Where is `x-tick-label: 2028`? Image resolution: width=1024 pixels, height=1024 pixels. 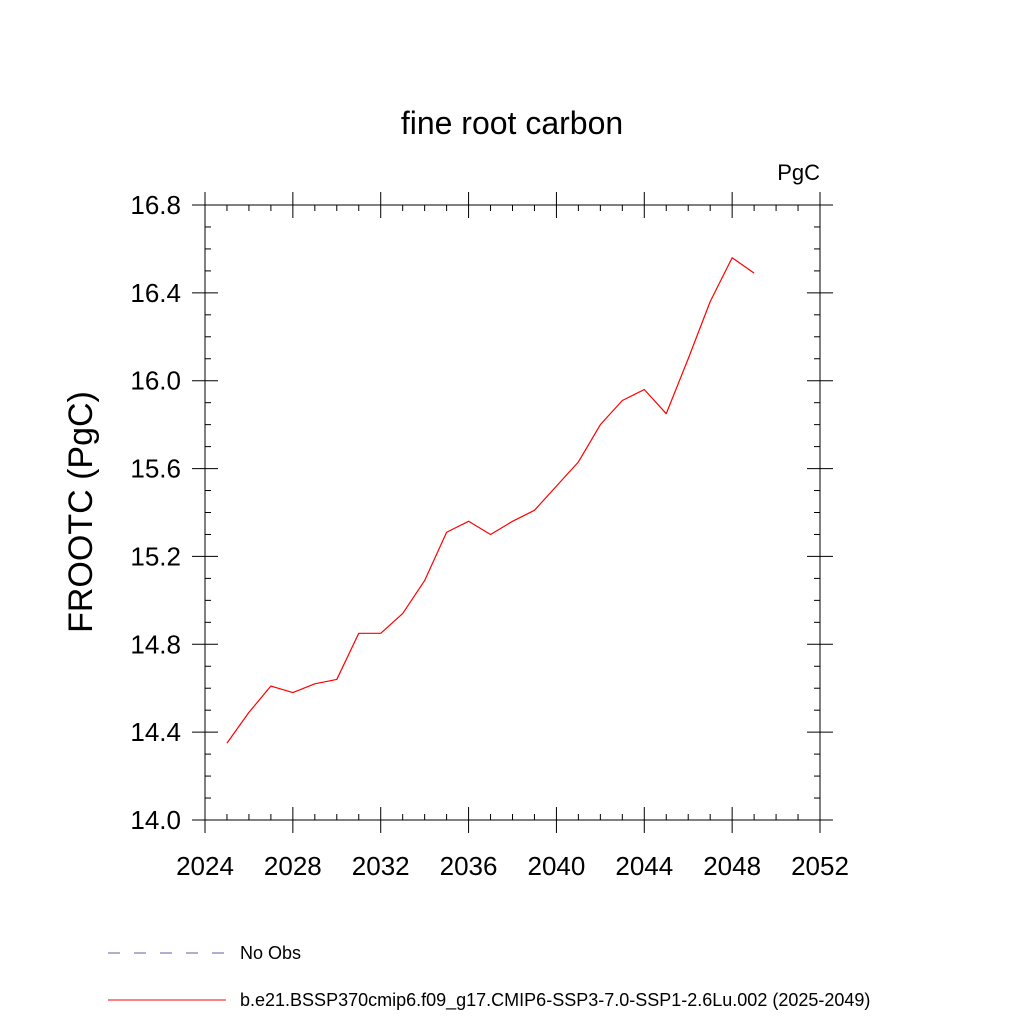 x-tick-label: 2028 is located at coordinates (293, 866).